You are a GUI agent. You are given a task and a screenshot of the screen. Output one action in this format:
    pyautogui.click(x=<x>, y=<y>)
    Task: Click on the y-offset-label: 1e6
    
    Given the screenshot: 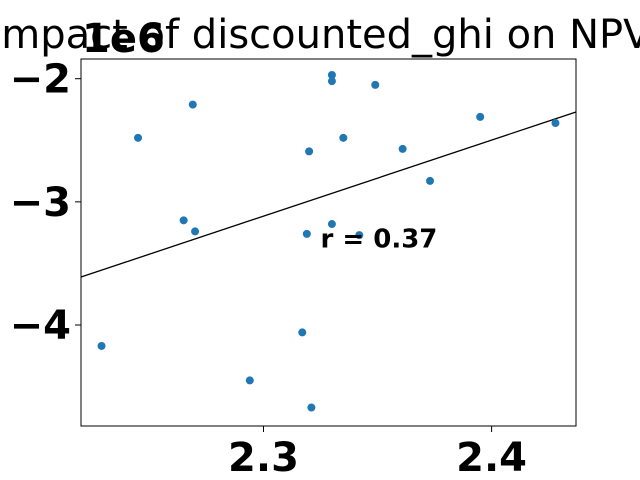 What is the action you would take?
    pyautogui.click(x=123, y=39)
    